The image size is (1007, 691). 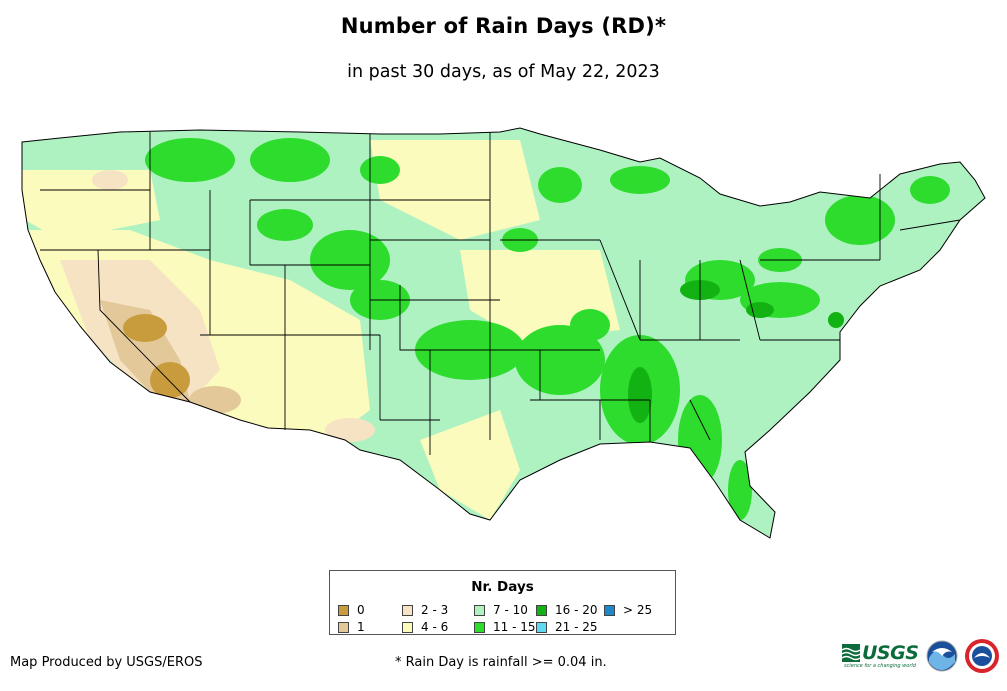 What do you see at coordinates (880, 666) in the screenshot?
I see `usgs-tagline: science for a changing world` at bounding box center [880, 666].